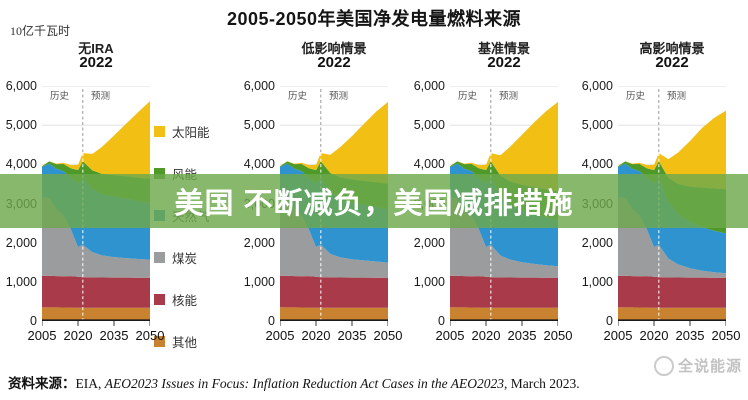 This screenshot has height=400, width=748. I want to click on wind-swatch-icon, so click(159, 173).